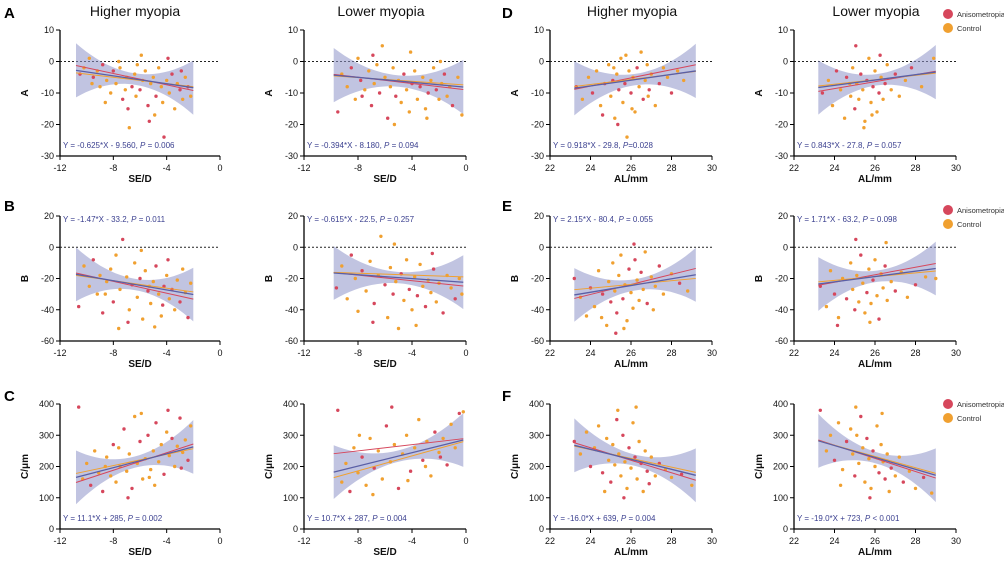 Image resolution: width=1004 pixels, height=580 pixels. I want to click on x-axis-title: SE/D, so click(384, 364).